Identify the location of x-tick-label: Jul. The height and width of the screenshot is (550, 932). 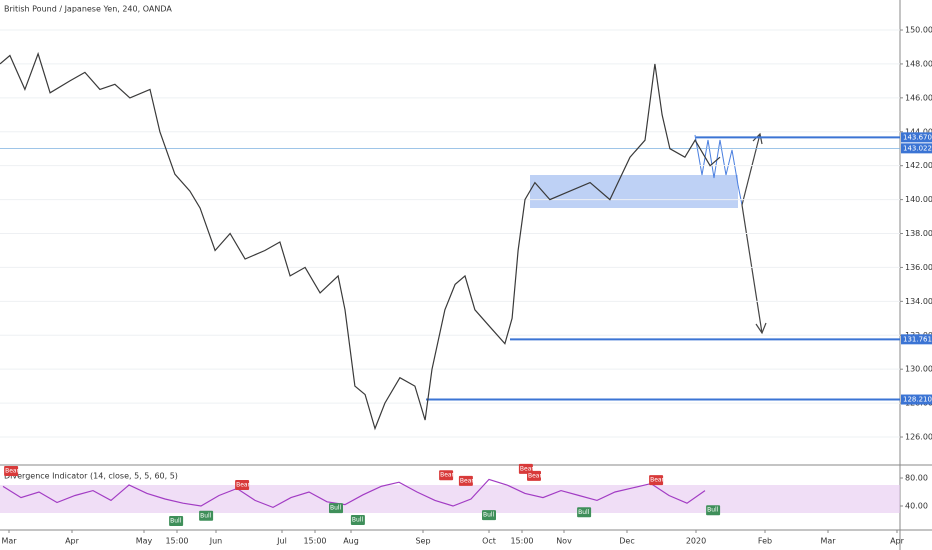
(281, 541).